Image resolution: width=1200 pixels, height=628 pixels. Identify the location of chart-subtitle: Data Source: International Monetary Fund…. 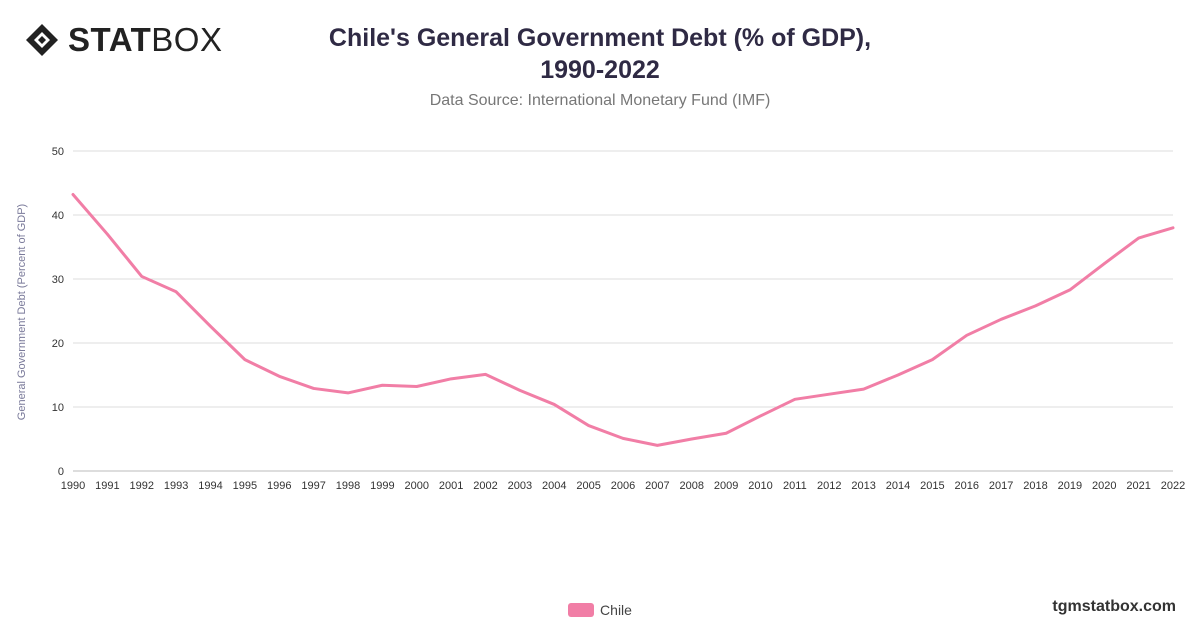
(600, 100).